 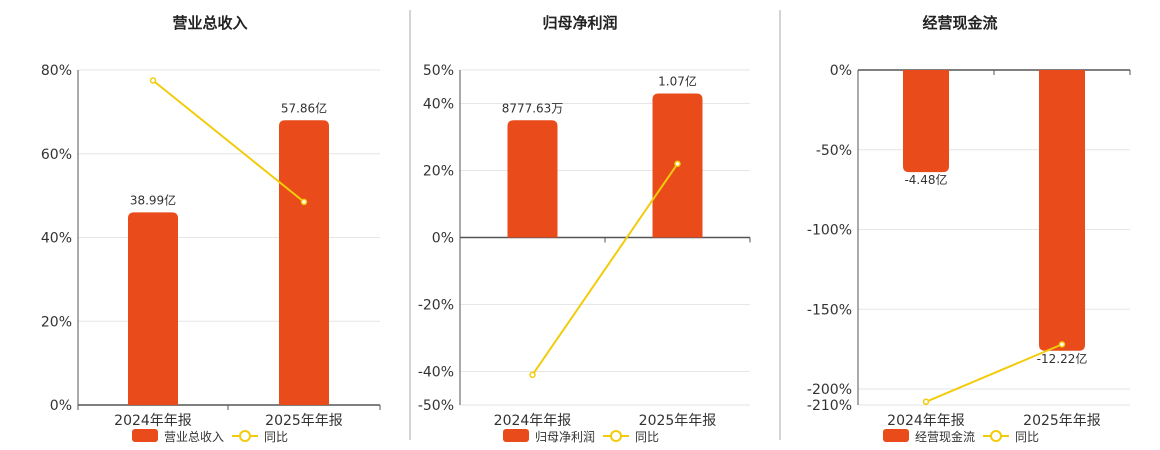 What do you see at coordinates (436, 373) in the screenshot?
I see `y-tick-label: -40%` at bounding box center [436, 373].